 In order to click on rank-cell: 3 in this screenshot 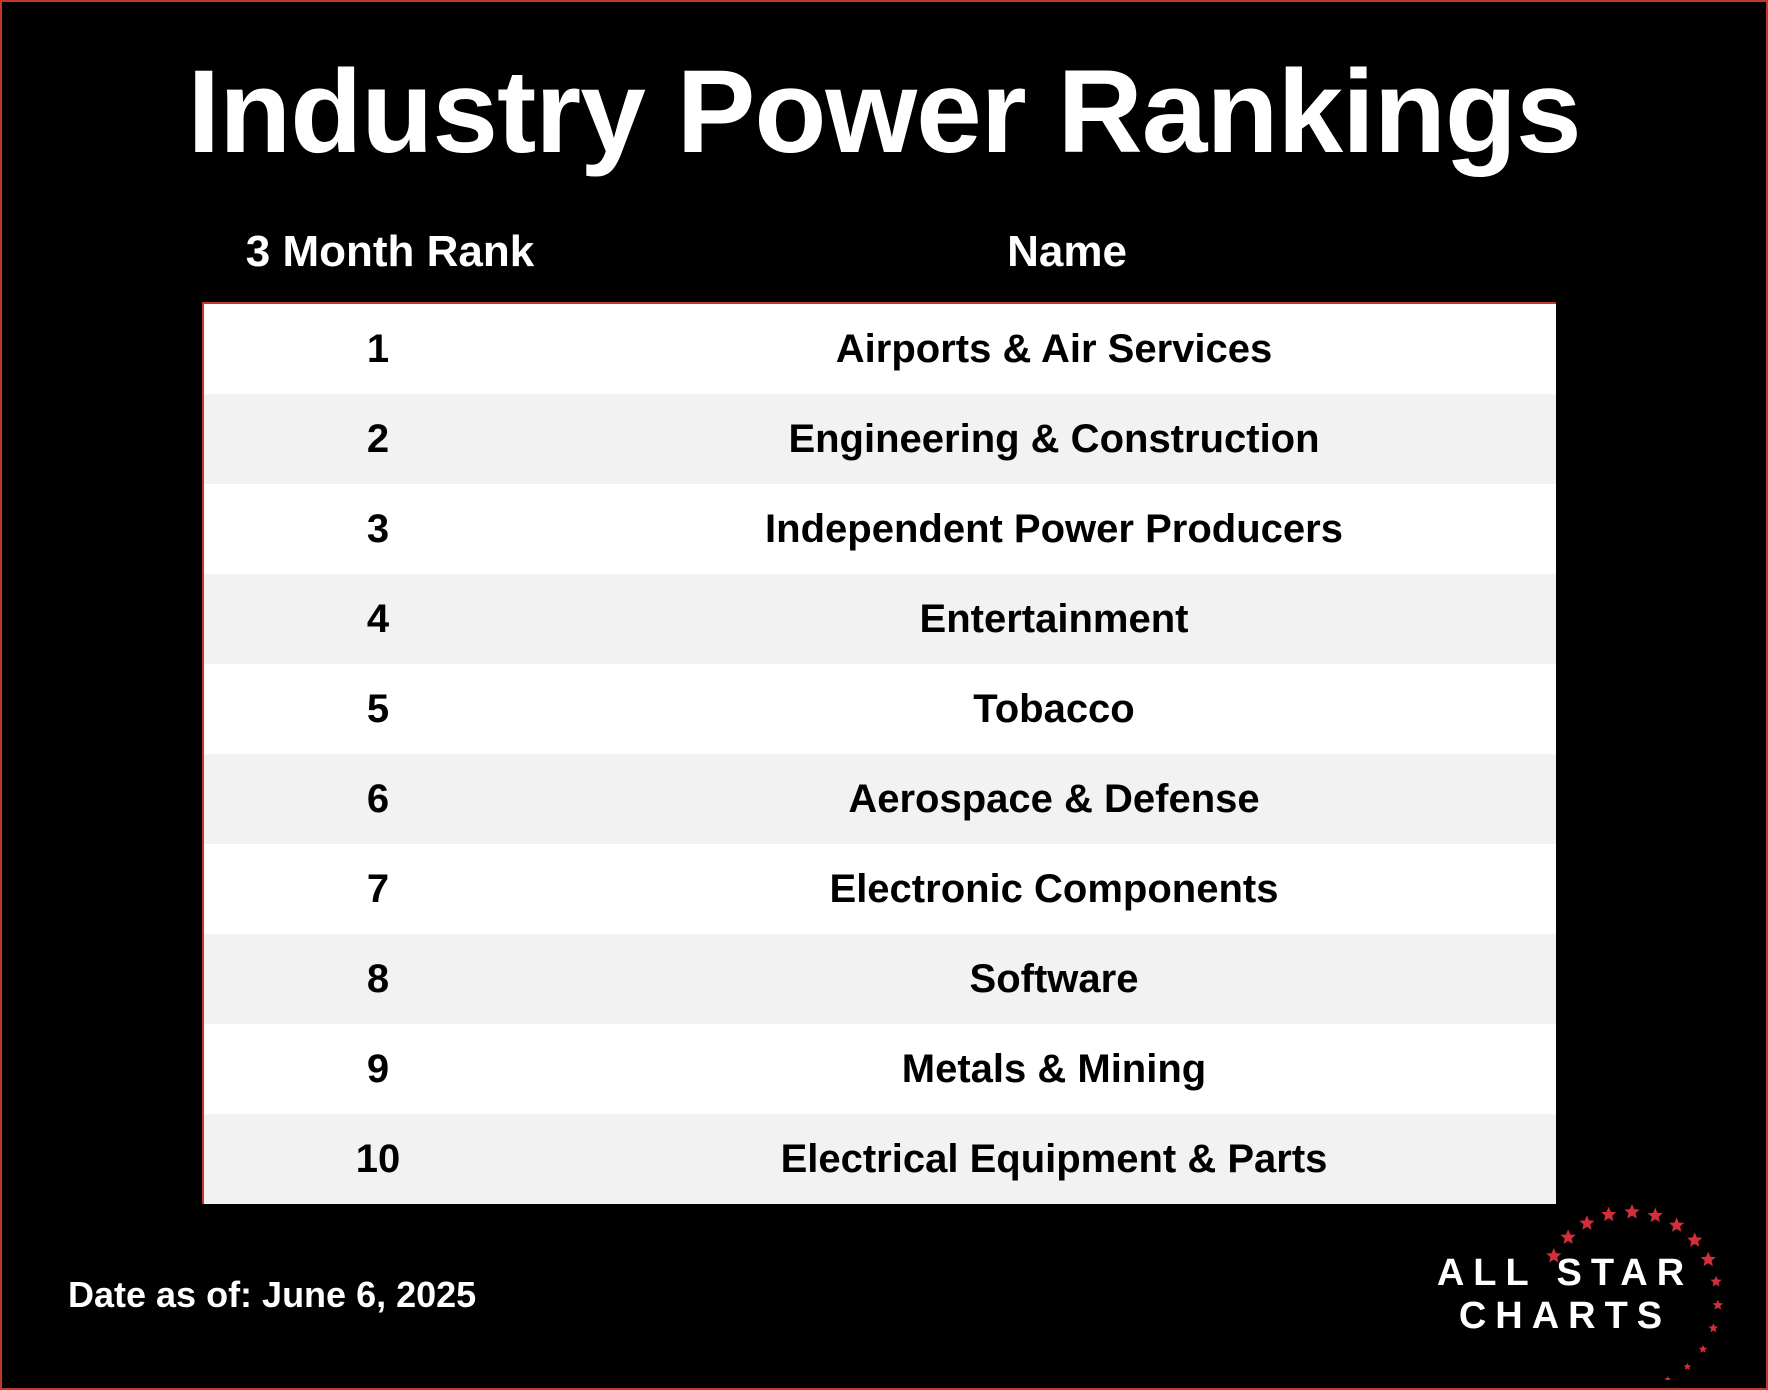, I will do `click(378, 529)`.